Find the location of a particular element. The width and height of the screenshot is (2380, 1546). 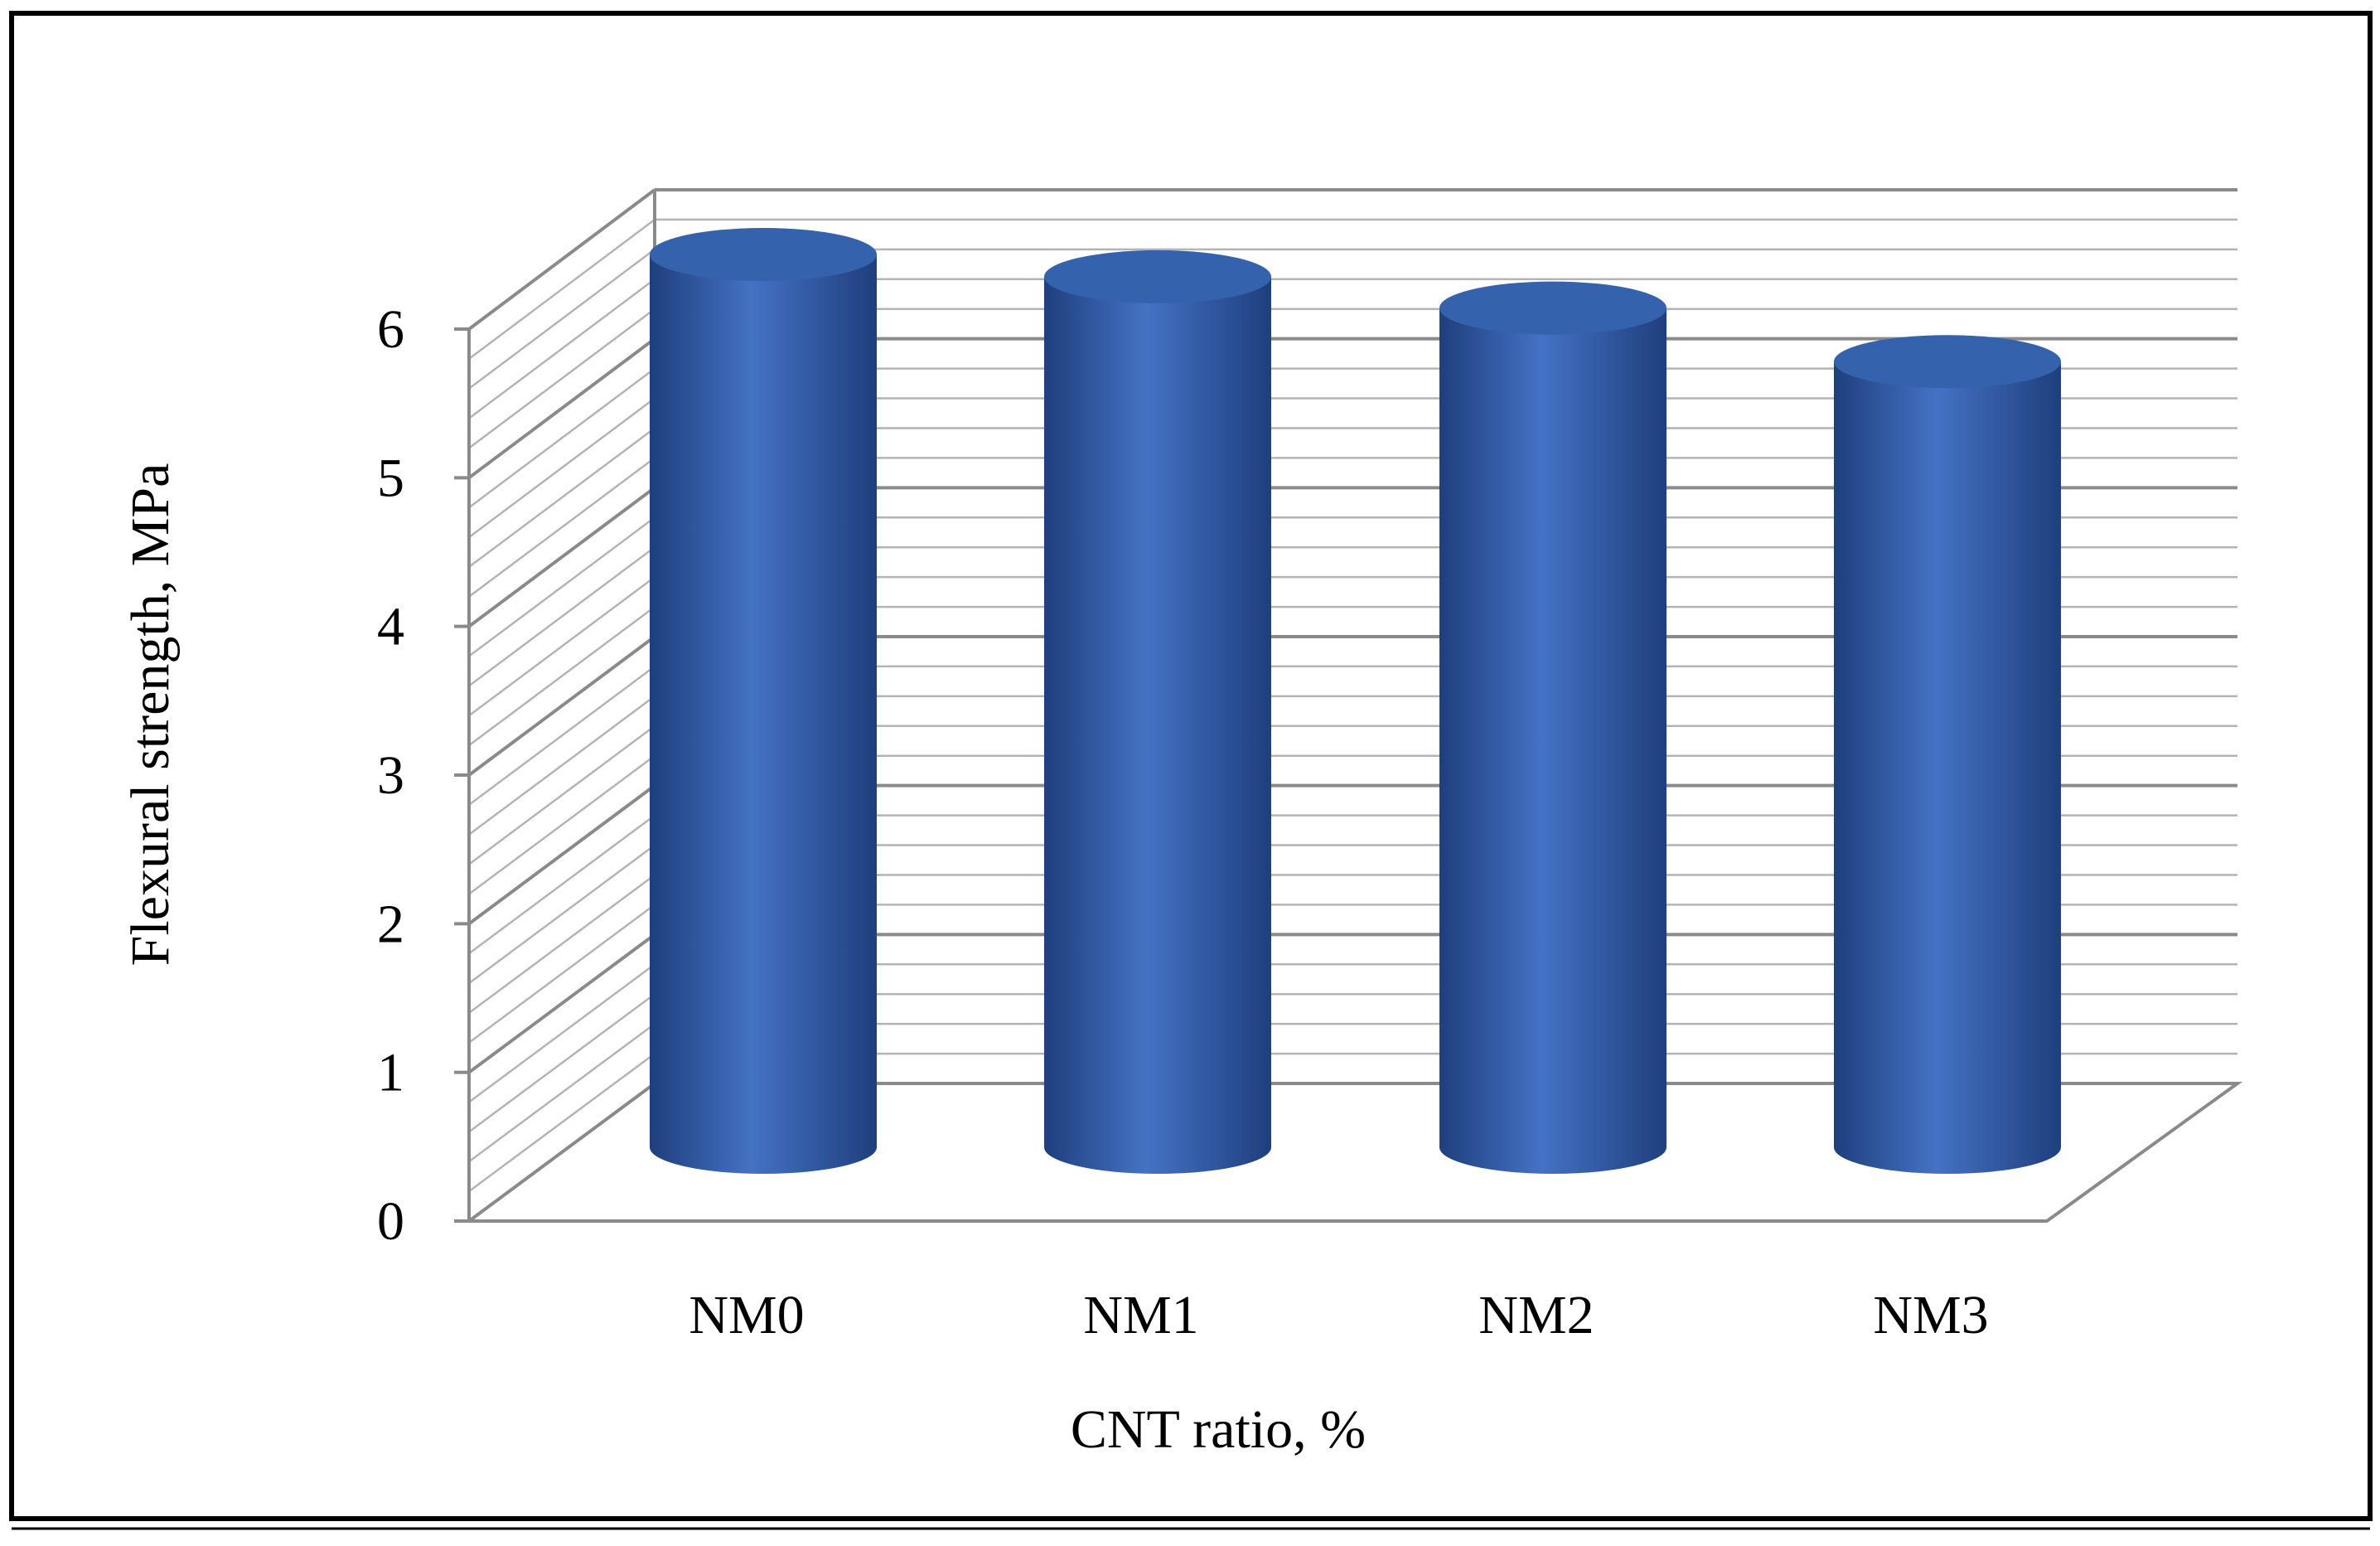

y-axis-label: Flexural strength, MPa is located at coordinates (150, 715).